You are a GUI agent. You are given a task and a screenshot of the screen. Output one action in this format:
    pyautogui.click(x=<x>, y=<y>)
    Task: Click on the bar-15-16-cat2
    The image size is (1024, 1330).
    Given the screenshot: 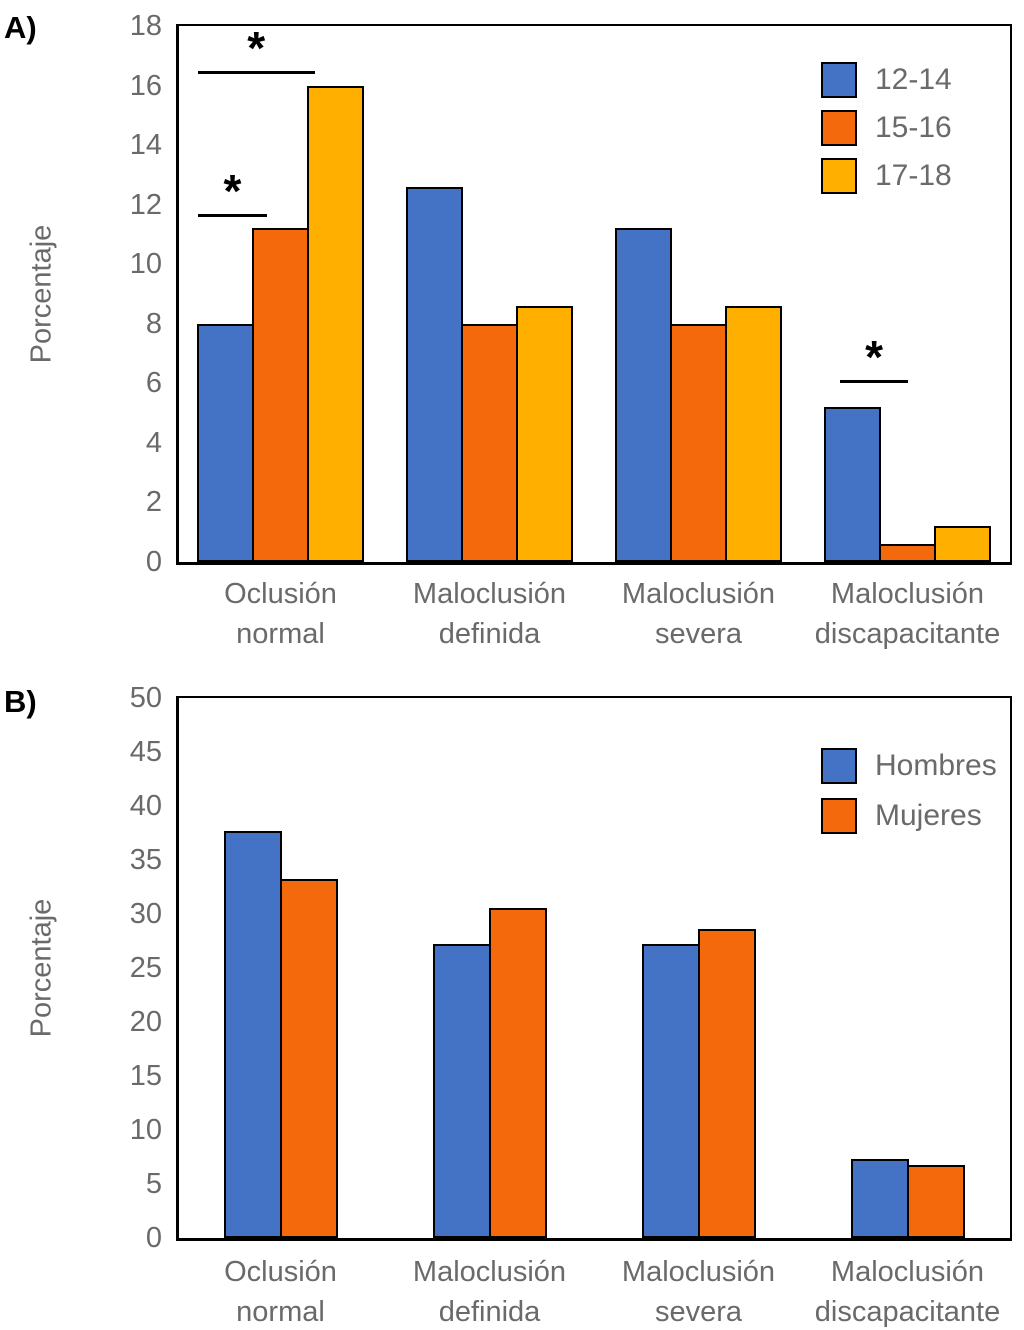 What is the action you would take?
    pyautogui.click(x=698, y=443)
    